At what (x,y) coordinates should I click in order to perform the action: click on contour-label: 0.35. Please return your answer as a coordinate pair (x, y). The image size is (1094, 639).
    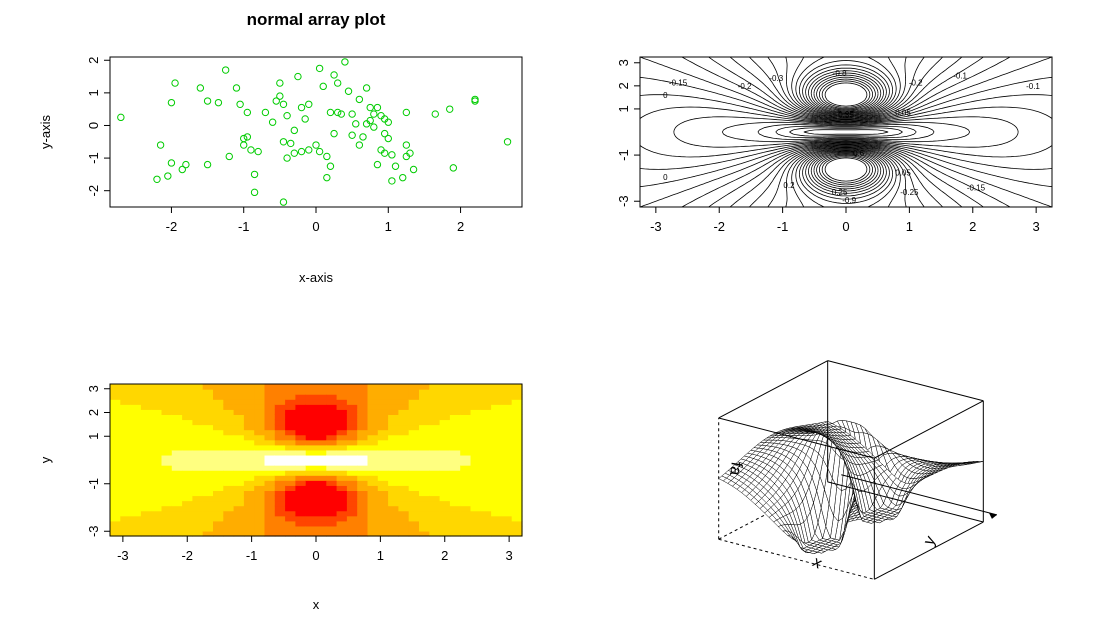
    Looking at the image, I should click on (846, 115).